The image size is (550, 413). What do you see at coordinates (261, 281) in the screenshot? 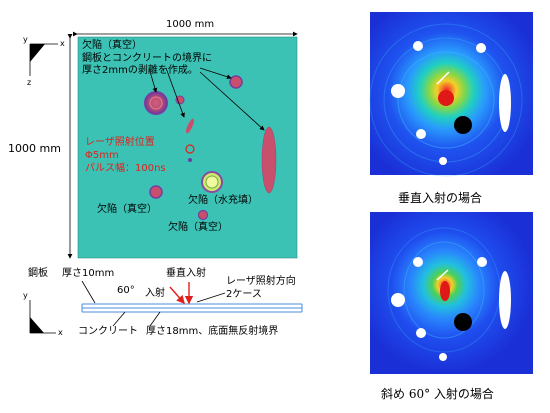
I see `laser-direction-line1: レーザ照射方向` at bounding box center [261, 281].